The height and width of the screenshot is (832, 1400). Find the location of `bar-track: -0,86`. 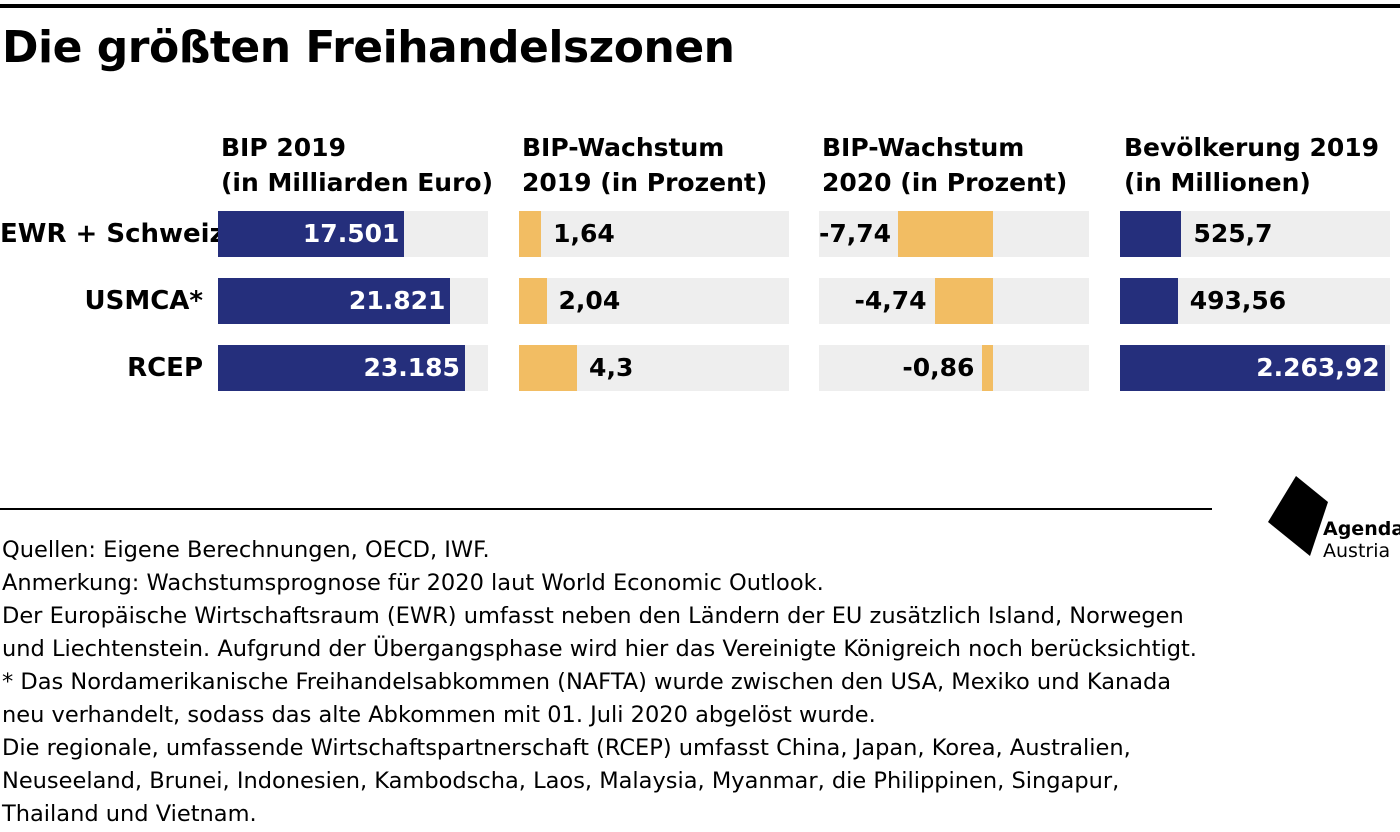

bar-track: -0,86 is located at coordinates (954, 368).